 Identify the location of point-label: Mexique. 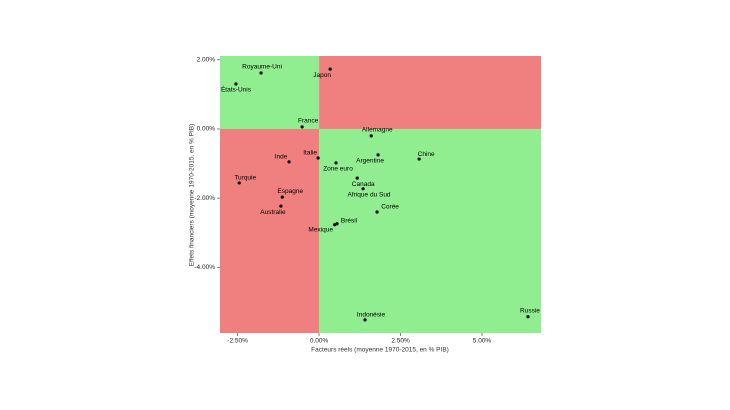
(320, 229).